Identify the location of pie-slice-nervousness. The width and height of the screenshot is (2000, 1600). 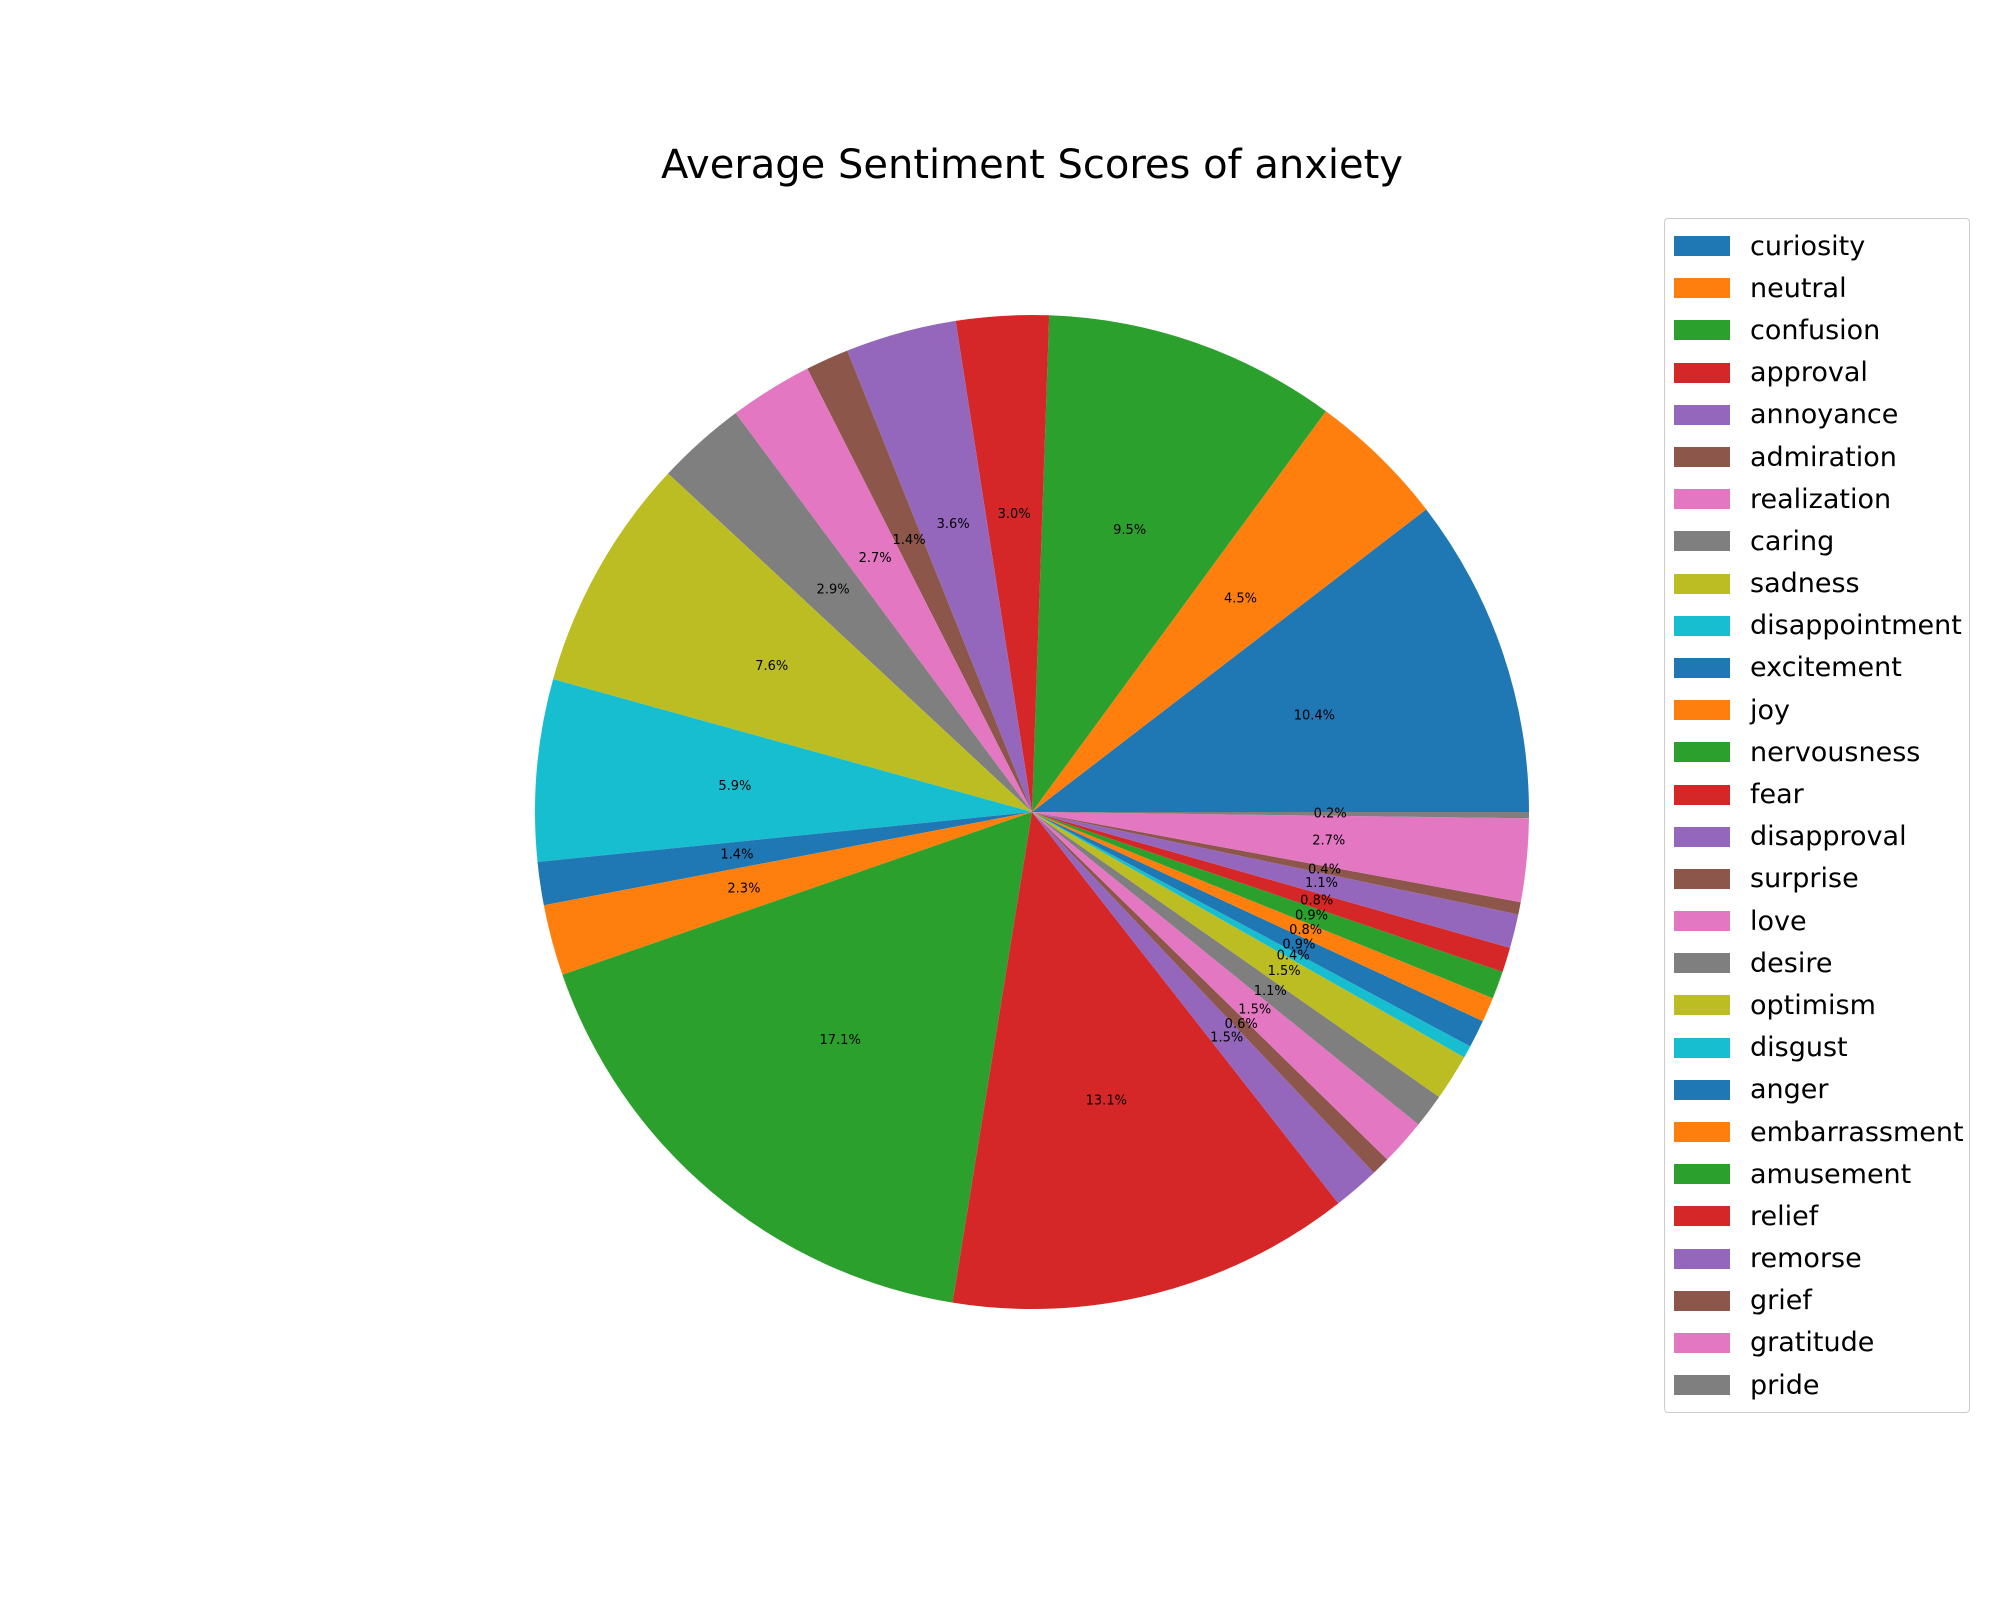
(797, 1057).